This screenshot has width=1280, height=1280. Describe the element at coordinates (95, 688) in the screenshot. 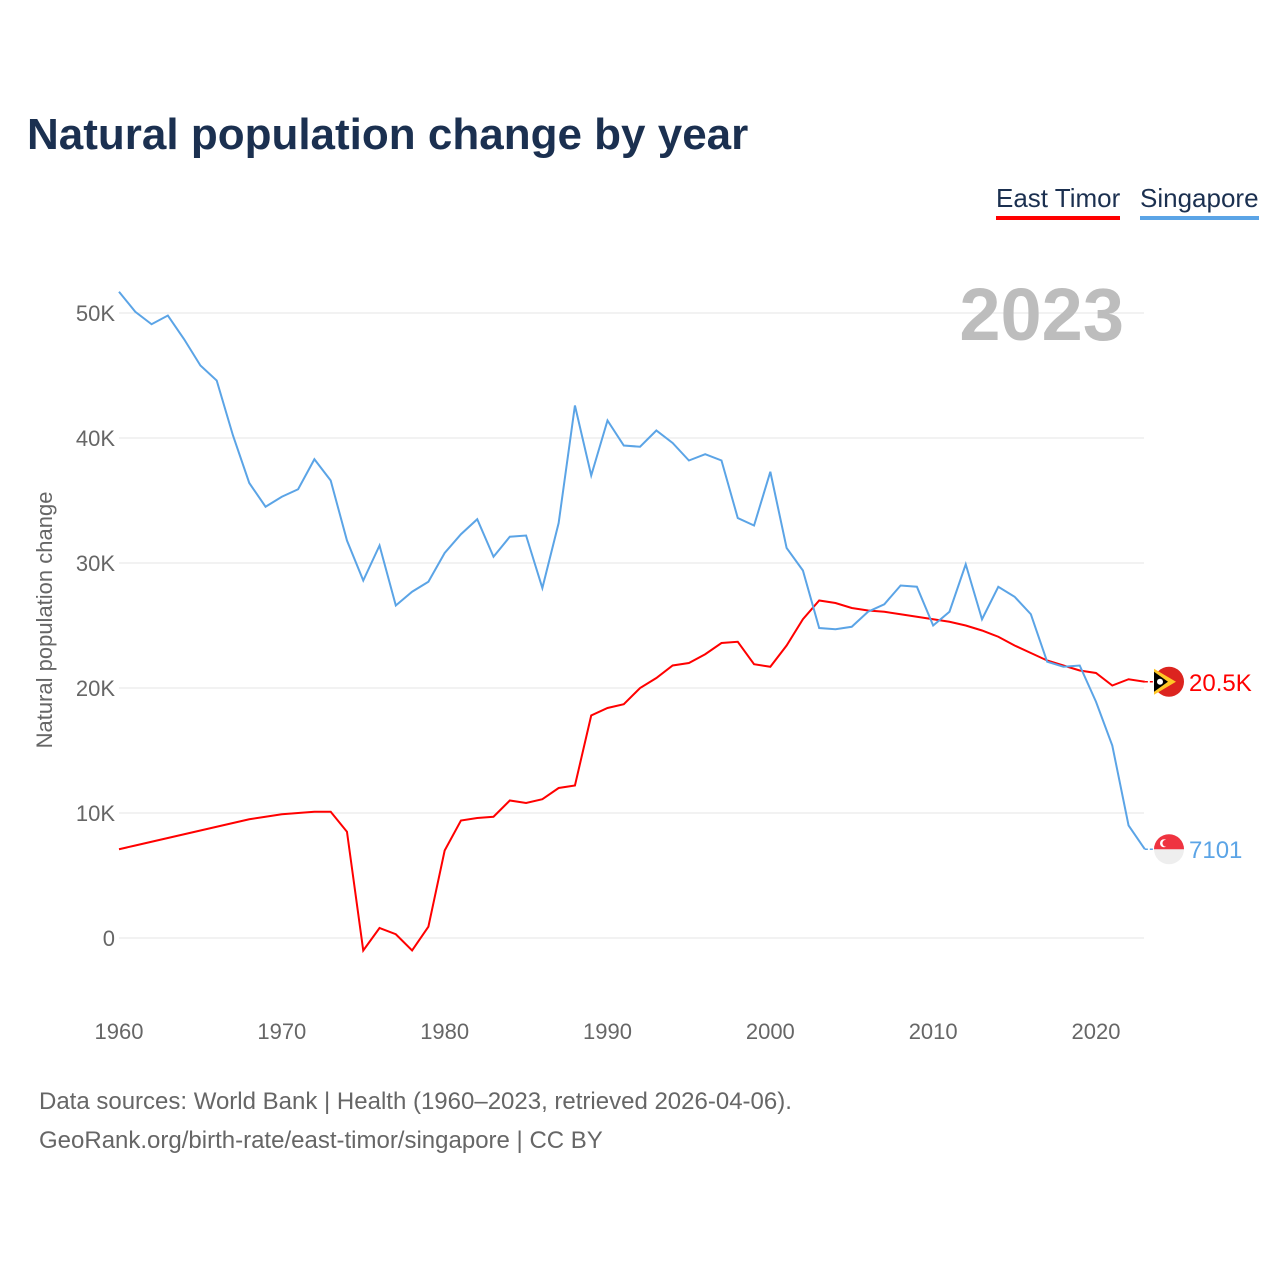

I see `y-tick-label: 20K` at that location.